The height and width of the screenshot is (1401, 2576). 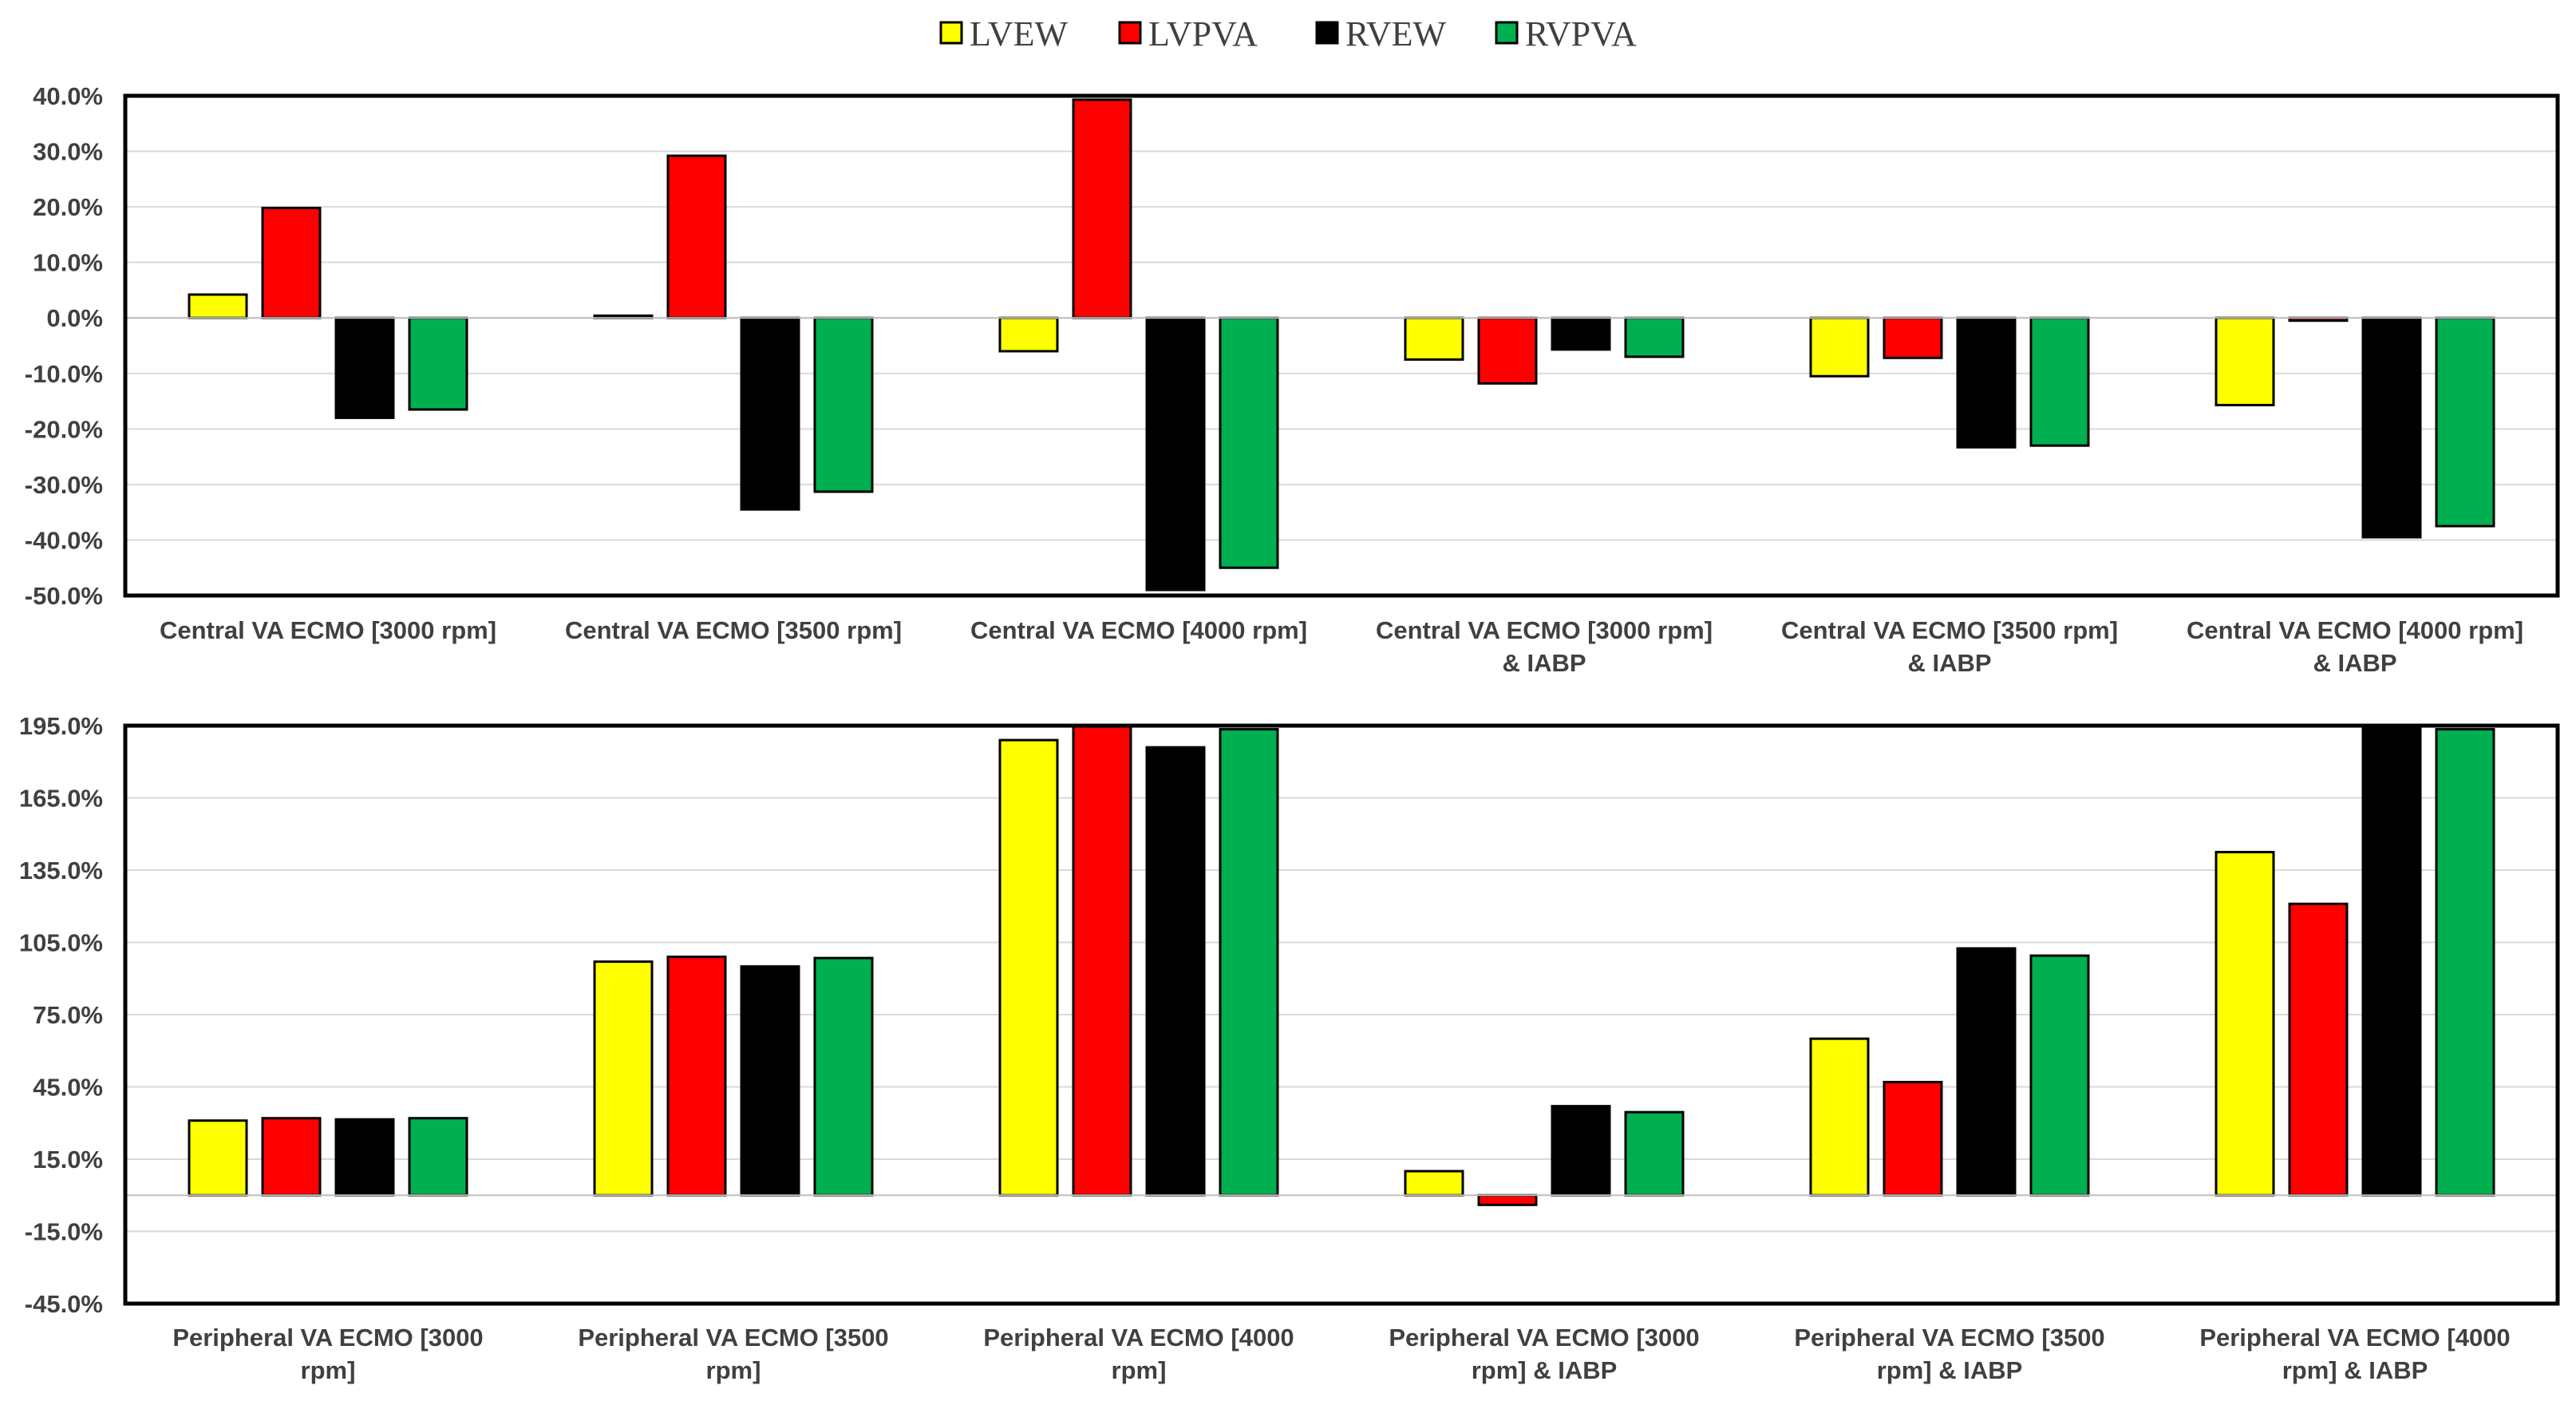 What do you see at coordinates (1130, 33) in the screenshot?
I see `legend-swatch-lvpva` at bounding box center [1130, 33].